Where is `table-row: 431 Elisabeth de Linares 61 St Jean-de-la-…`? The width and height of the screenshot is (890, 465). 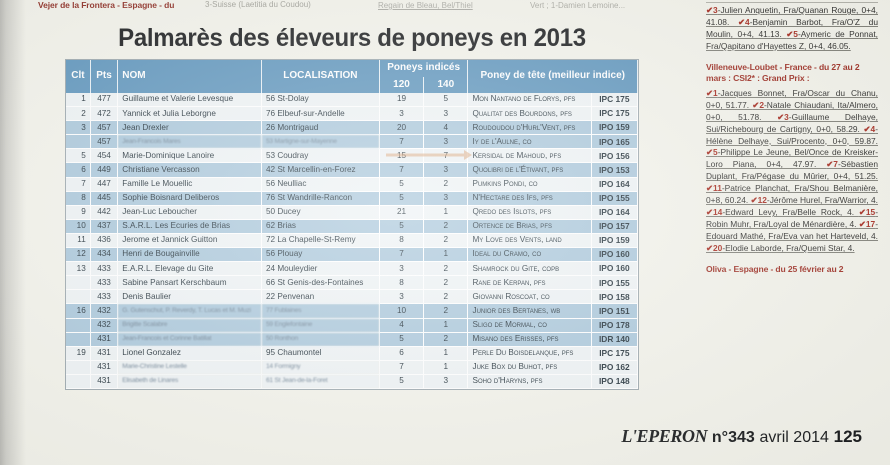
table-row: 431 Elisabeth de Linares 61 St Jean-de-la-… is located at coordinates (352, 381).